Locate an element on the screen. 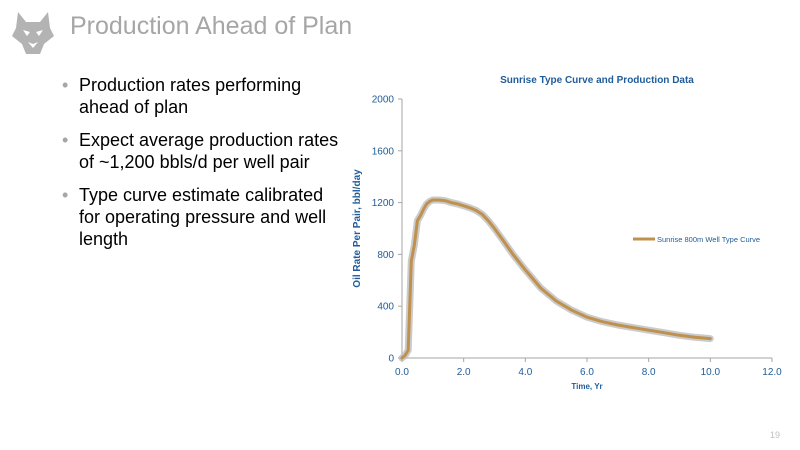 The height and width of the screenshot is (450, 800). x-tick-label: 4.0 is located at coordinates (525, 372).